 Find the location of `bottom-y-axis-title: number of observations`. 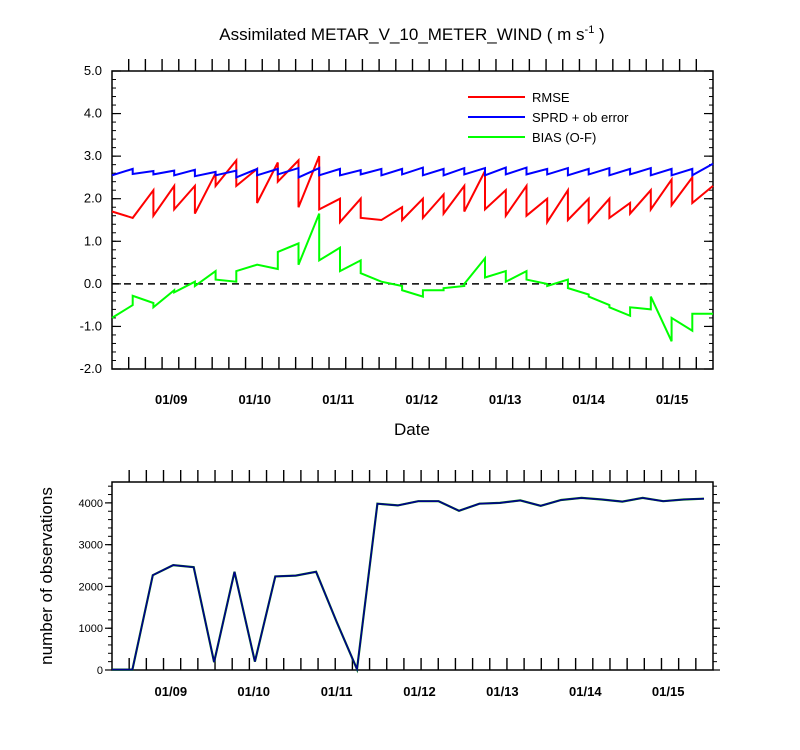

bottom-y-axis-title: number of observations is located at coordinates (46, 576).